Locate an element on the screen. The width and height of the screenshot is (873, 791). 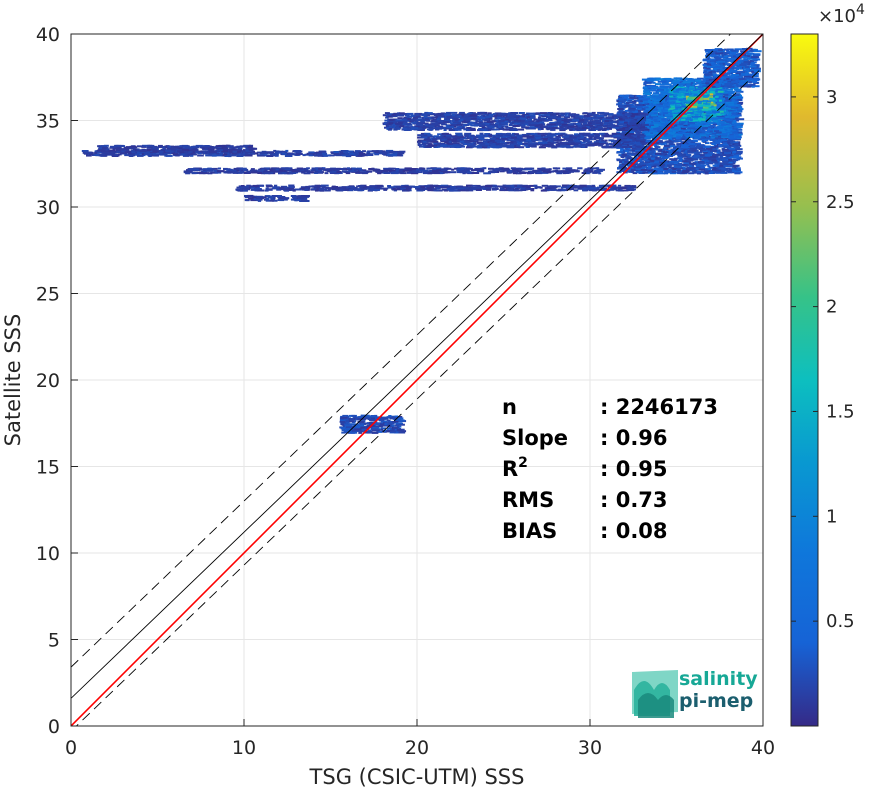
stat-label: Slope is located at coordinates (535, 438).